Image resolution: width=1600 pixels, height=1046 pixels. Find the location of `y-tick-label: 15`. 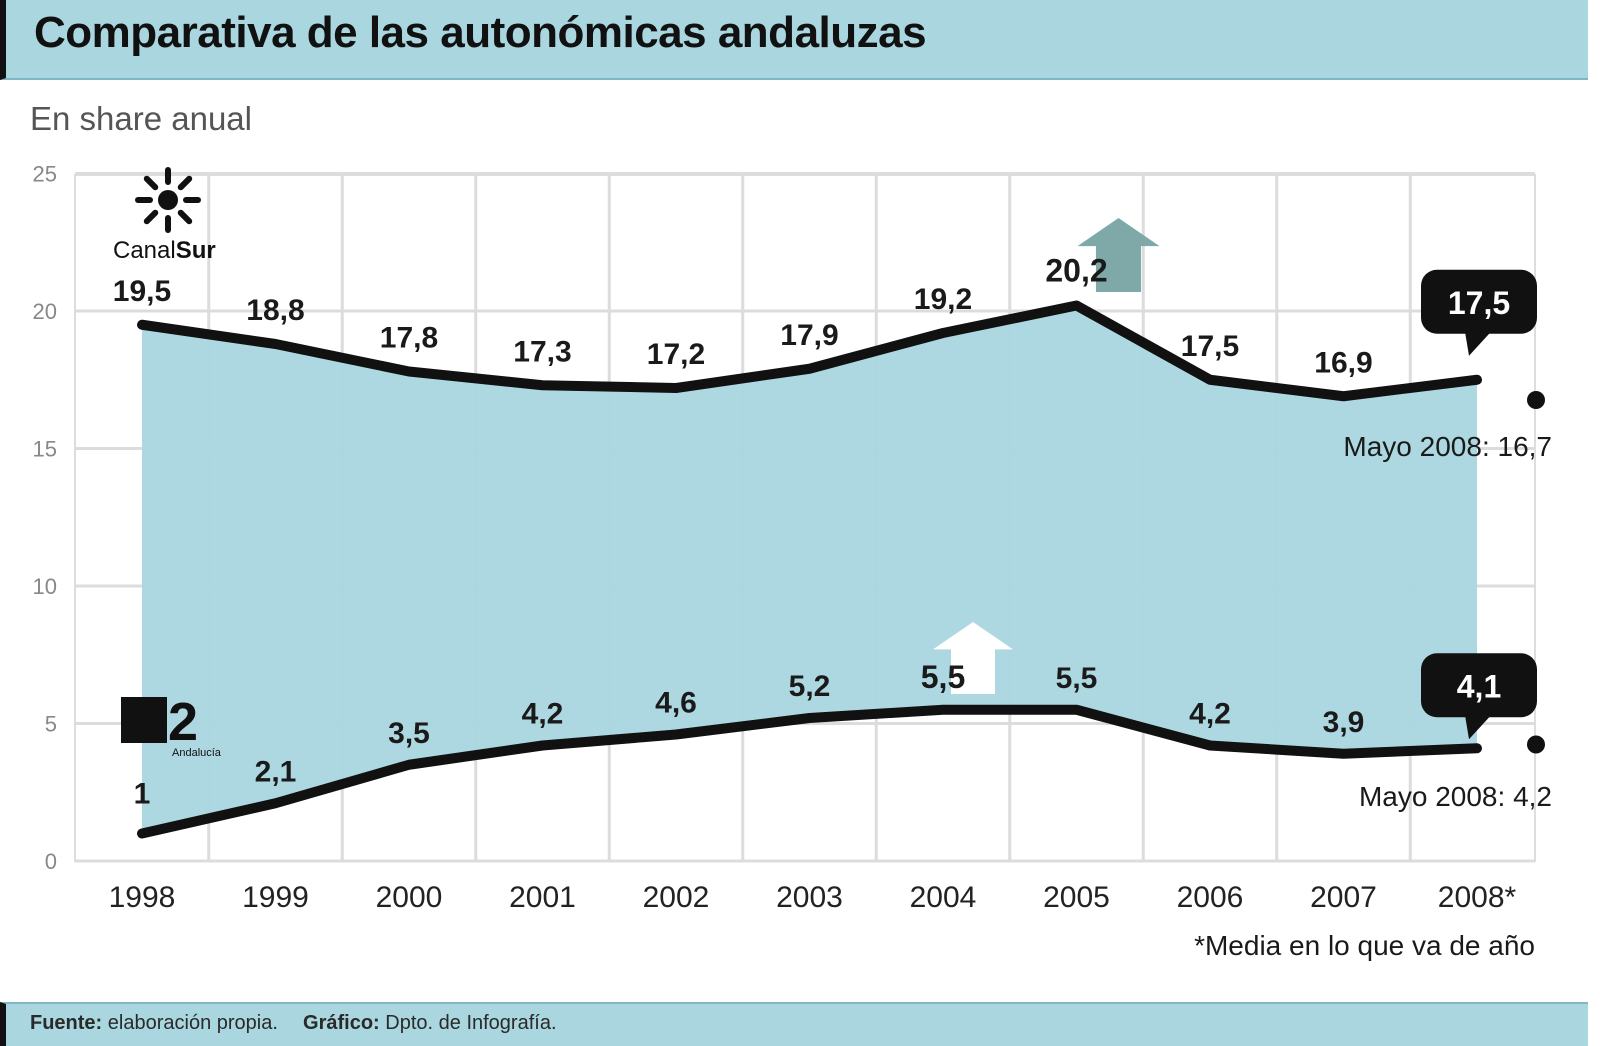

y-tick-label: 15 is located at coordinates (45, 449).